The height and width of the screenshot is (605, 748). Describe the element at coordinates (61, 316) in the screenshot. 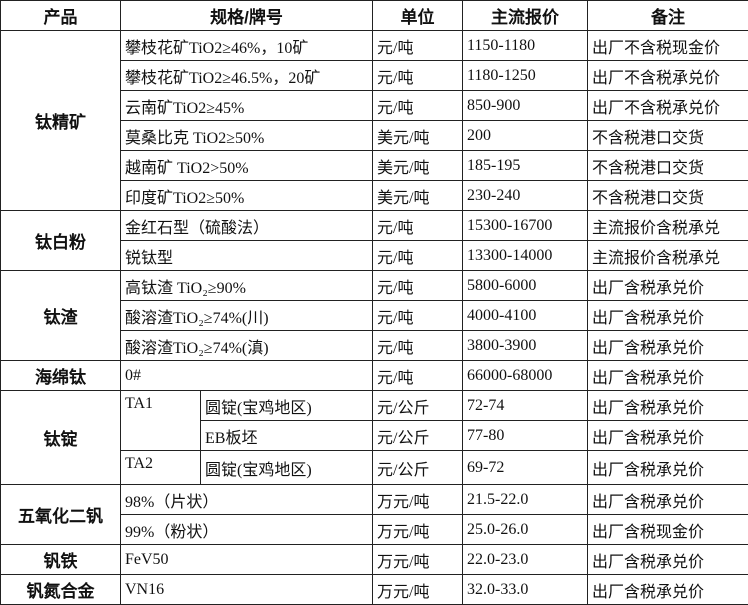

I see `product-cell: 钛渣` at that location.